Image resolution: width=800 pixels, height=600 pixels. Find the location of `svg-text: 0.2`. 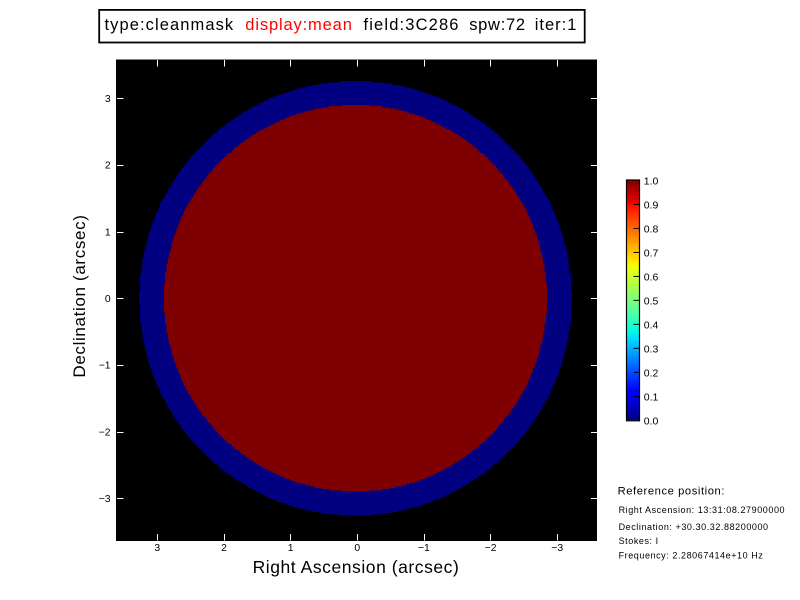

svg-text: 0.2 is located at coordinates (651, 373).